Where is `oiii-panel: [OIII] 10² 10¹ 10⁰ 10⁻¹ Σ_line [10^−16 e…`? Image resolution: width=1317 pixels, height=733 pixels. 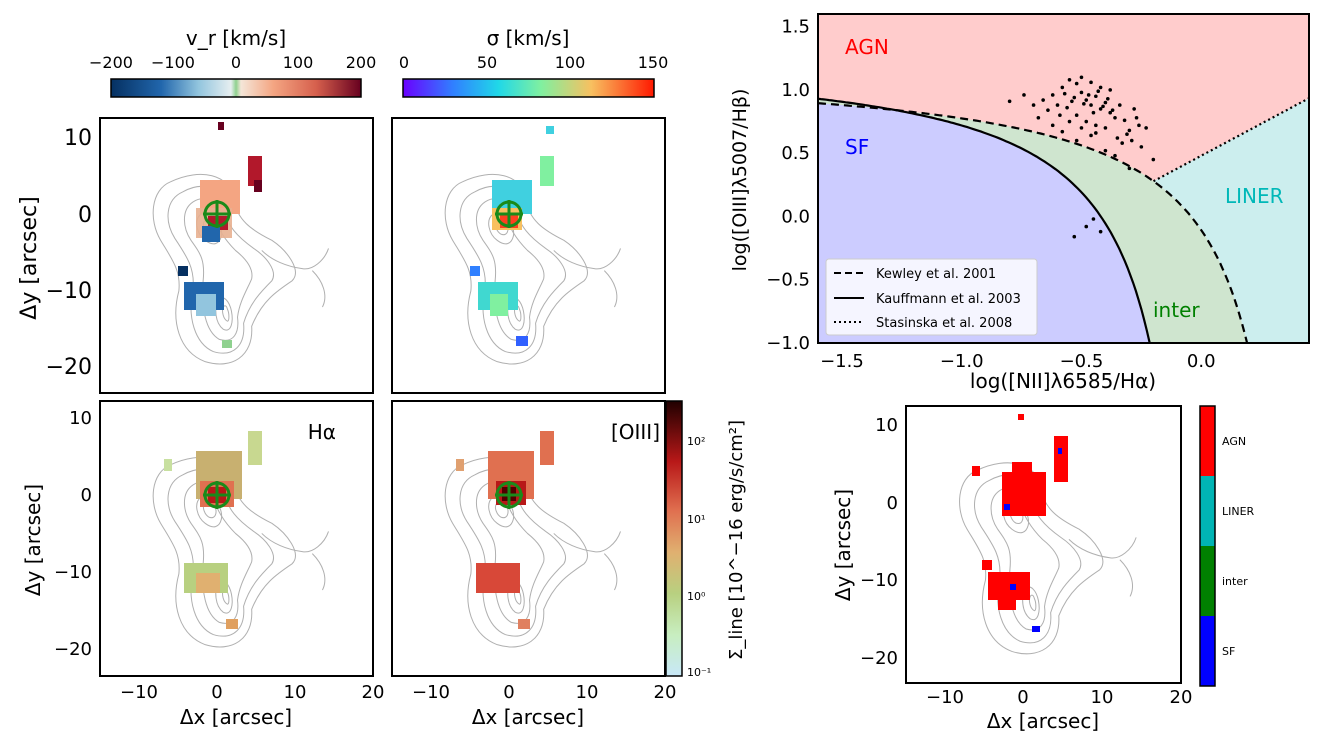
oiii-panel: [OIII] 10² 10¹ 10⁰ 10⁻¹ Σ_line [10^−16 e… is located at coordinates (569, 564).